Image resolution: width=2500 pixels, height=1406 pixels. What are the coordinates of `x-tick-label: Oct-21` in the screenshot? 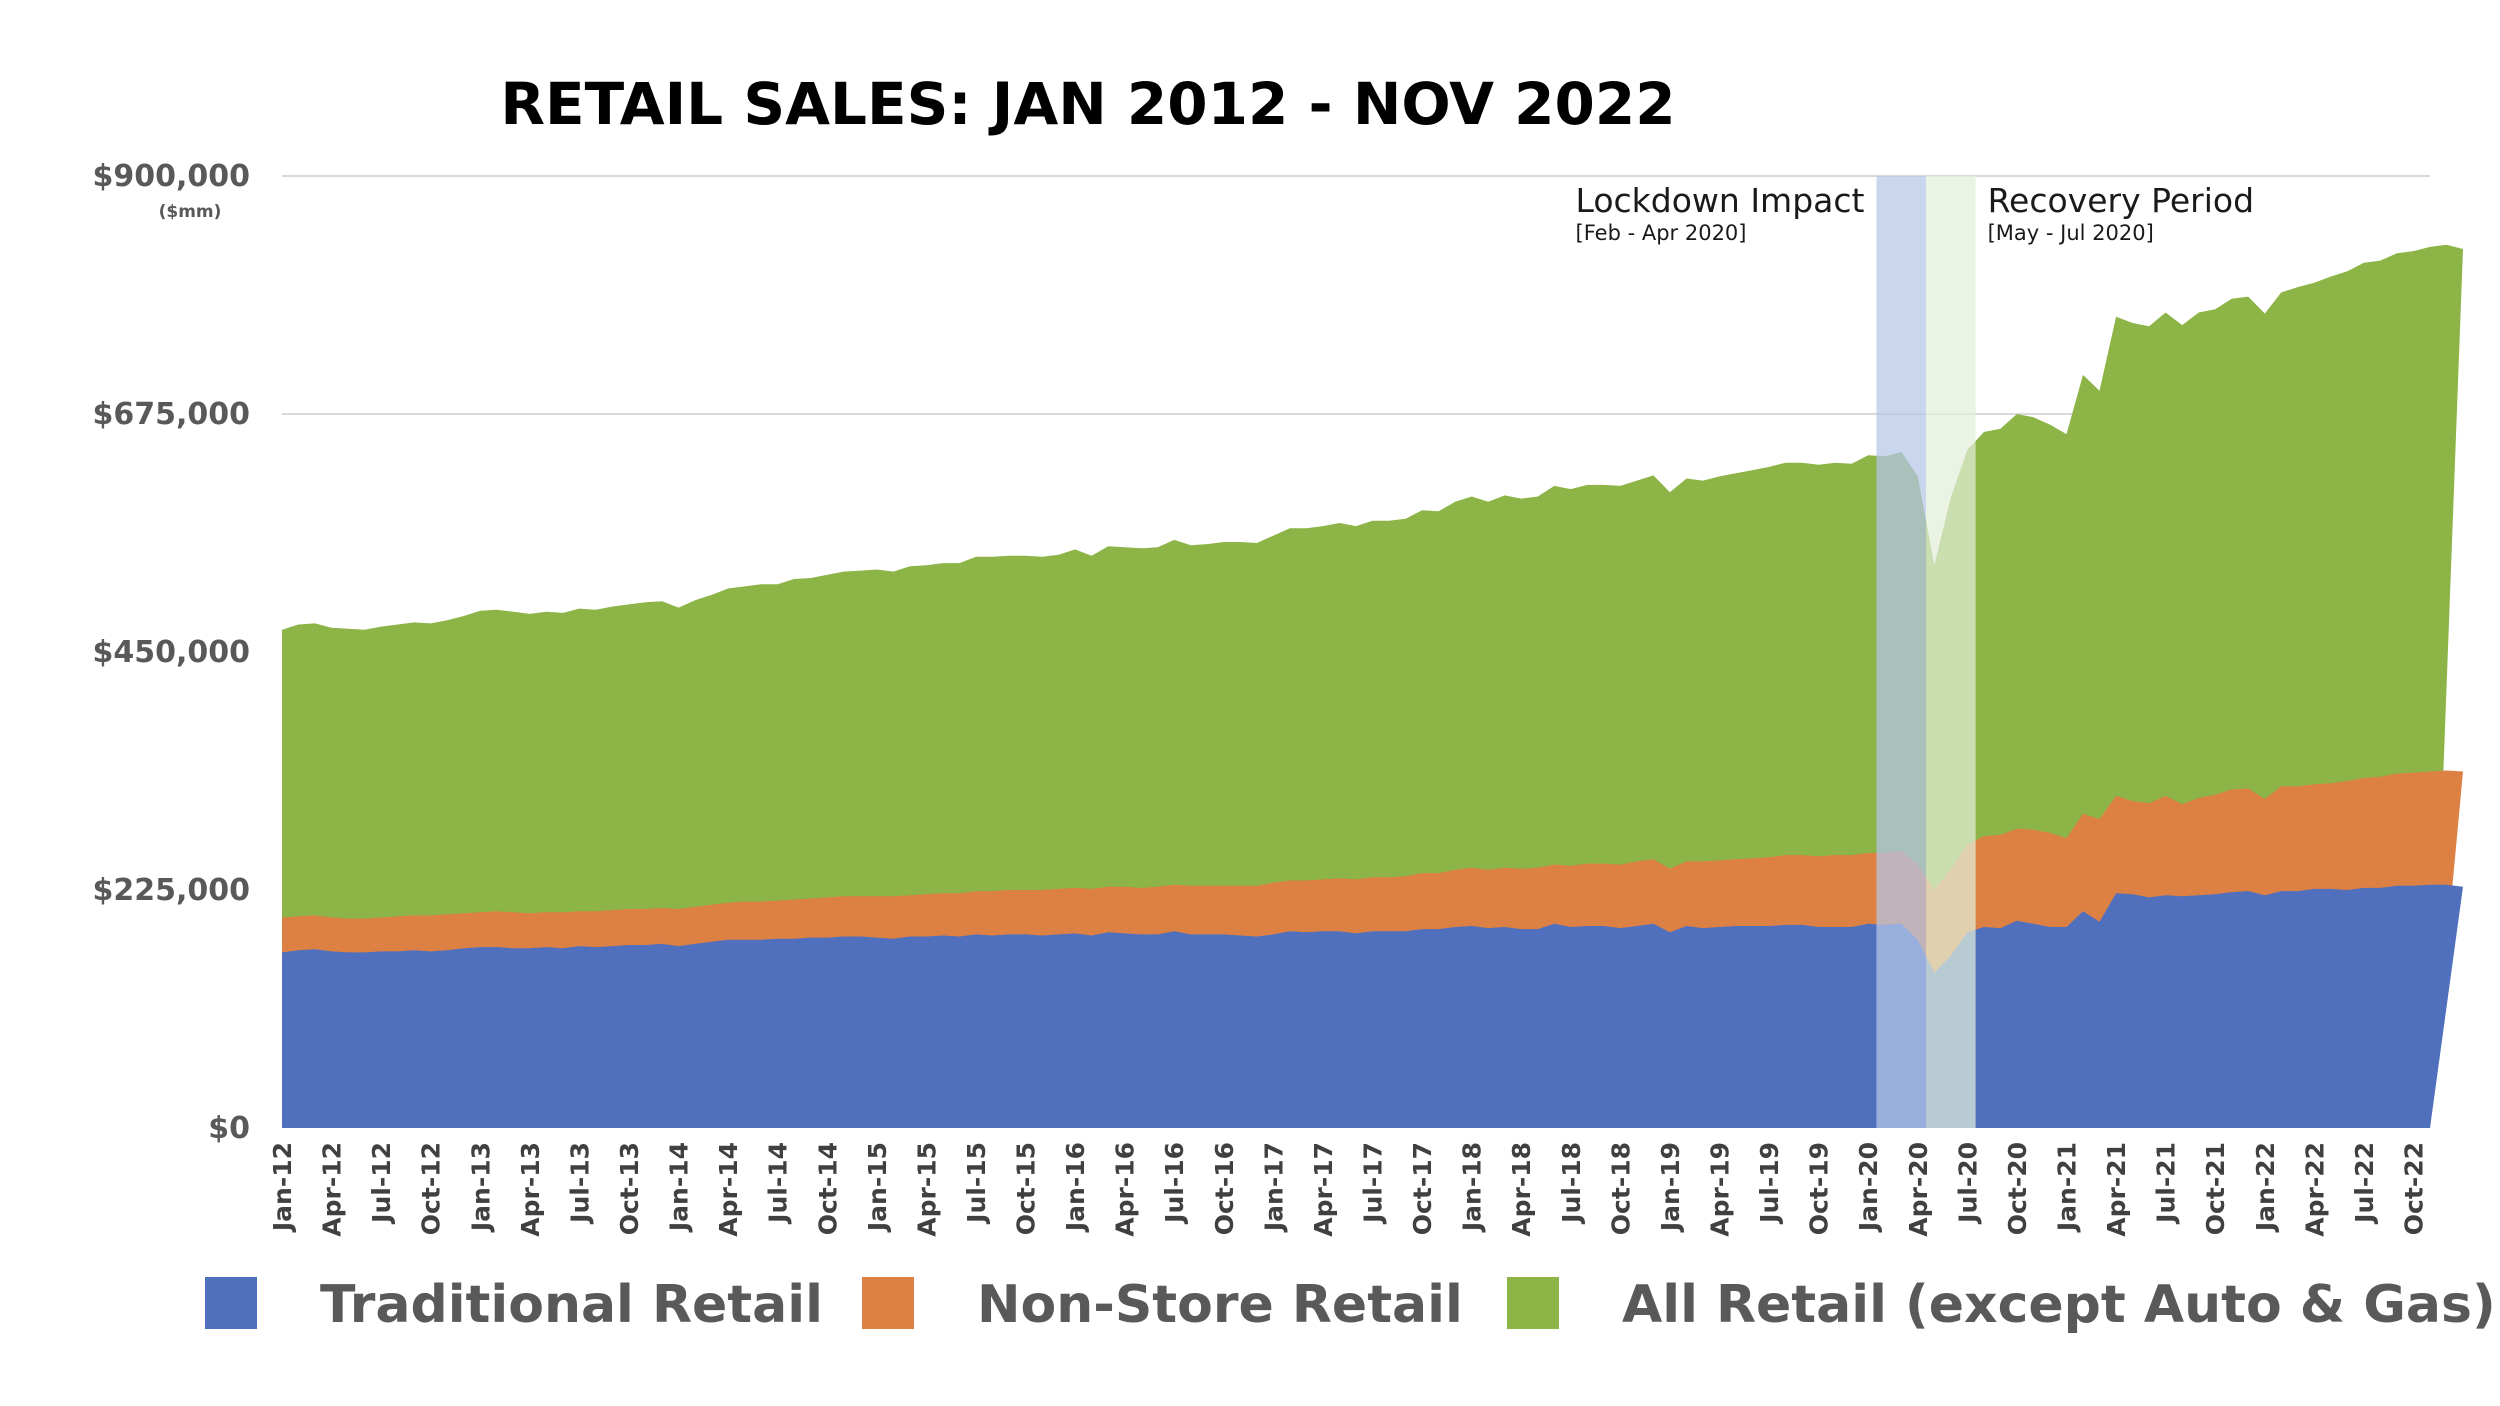 It's located at (2215, 1188).